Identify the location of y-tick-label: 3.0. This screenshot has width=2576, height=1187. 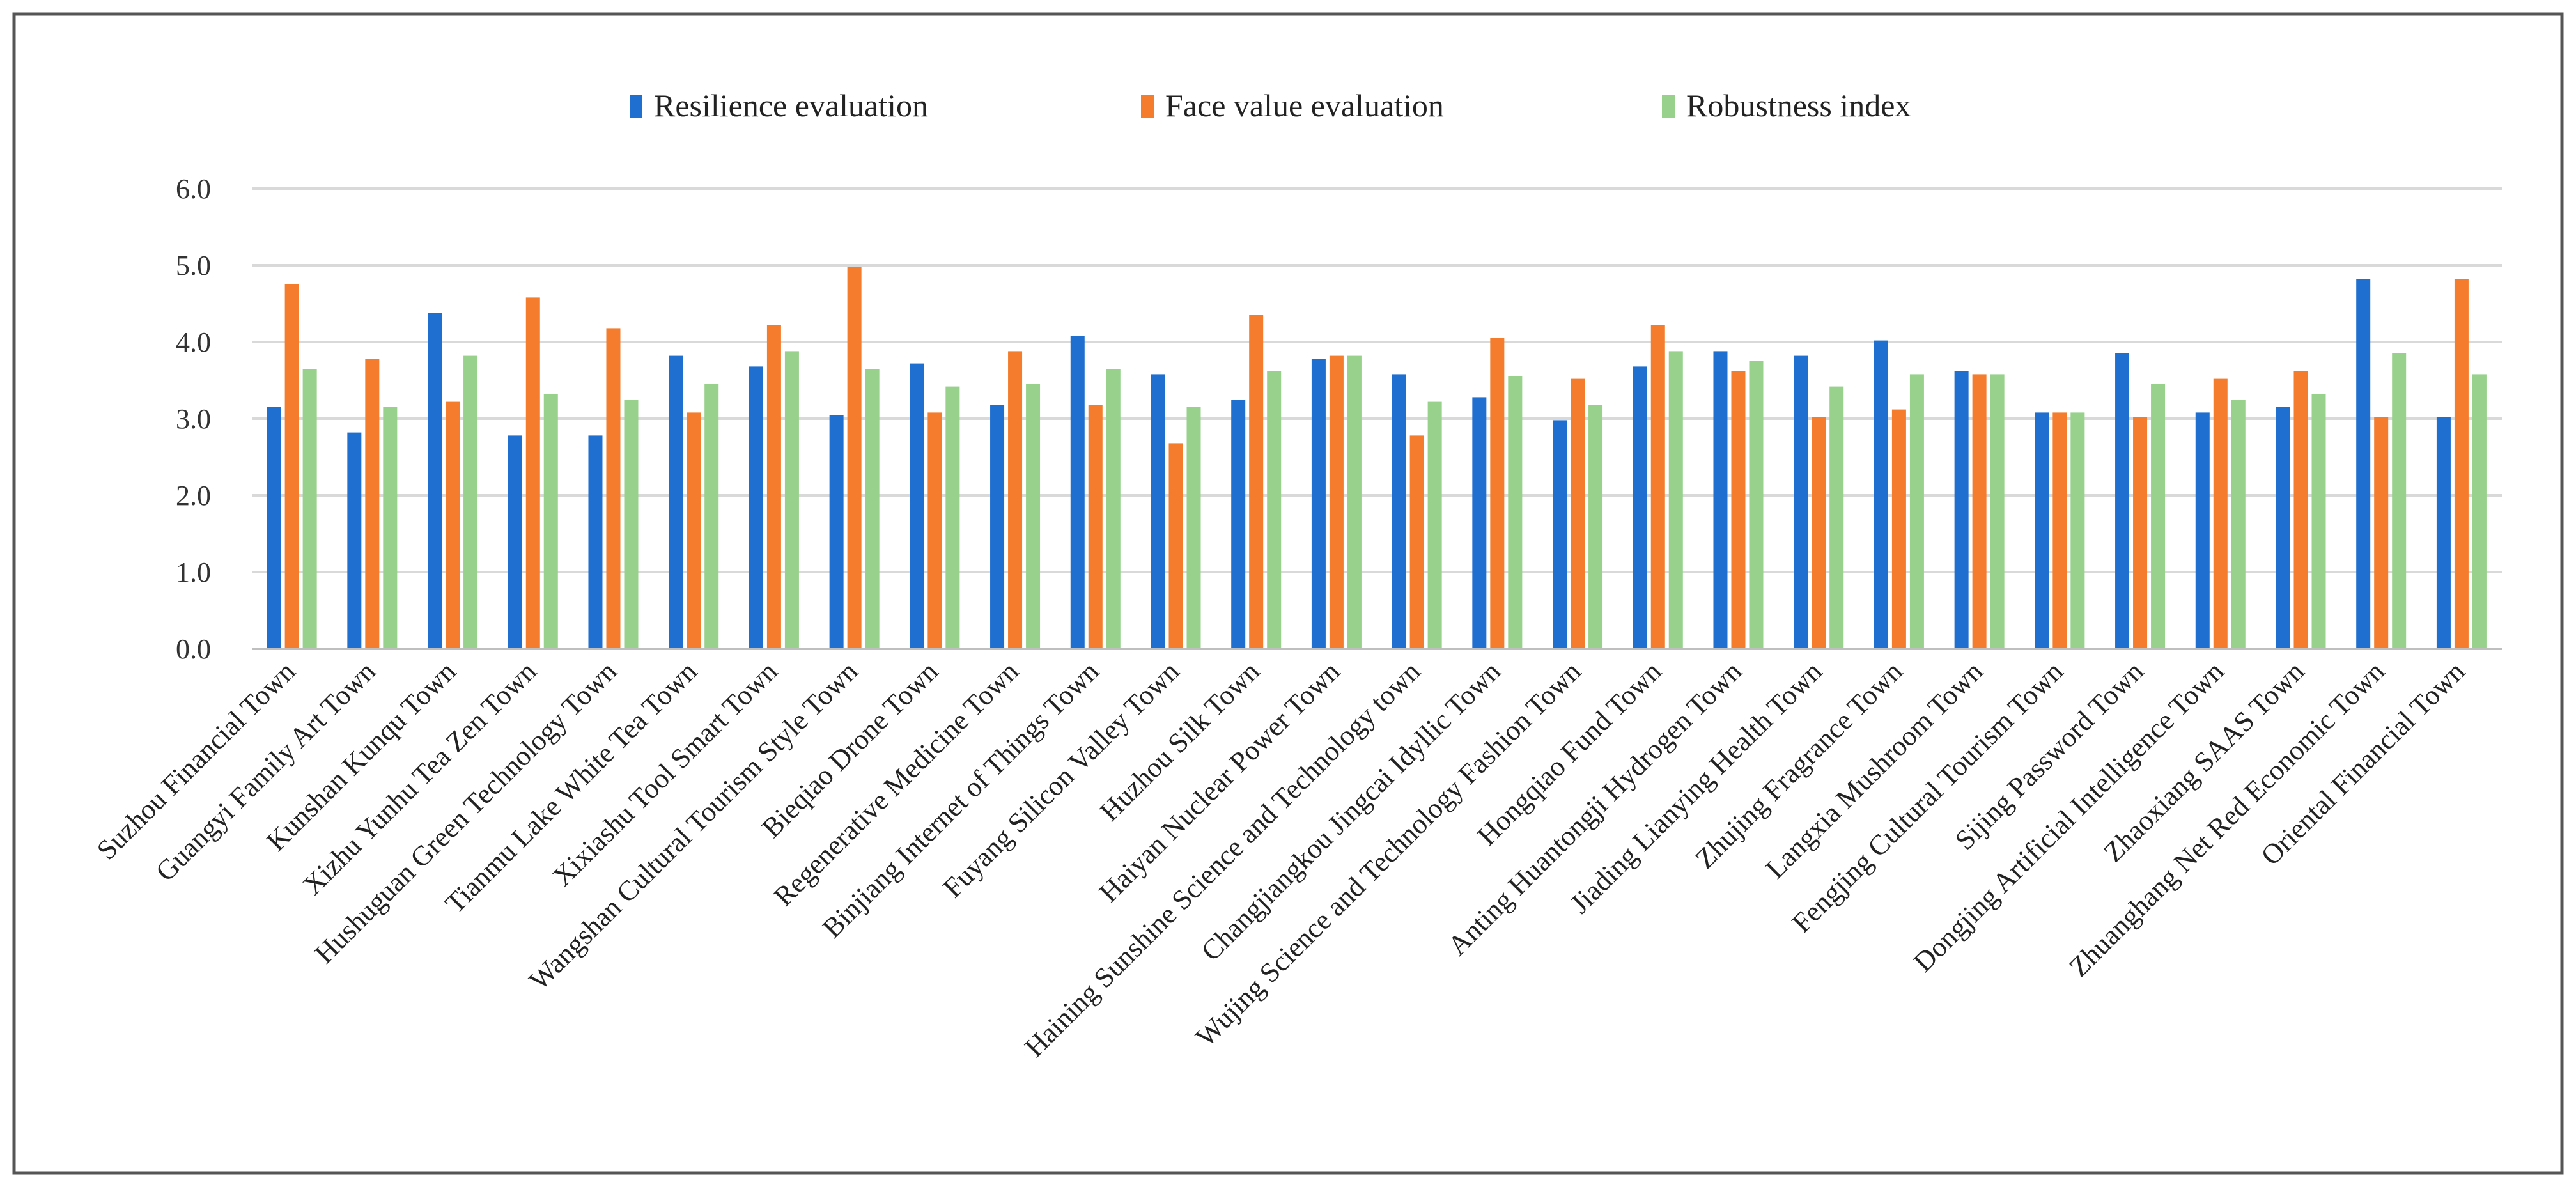
(193, 419).